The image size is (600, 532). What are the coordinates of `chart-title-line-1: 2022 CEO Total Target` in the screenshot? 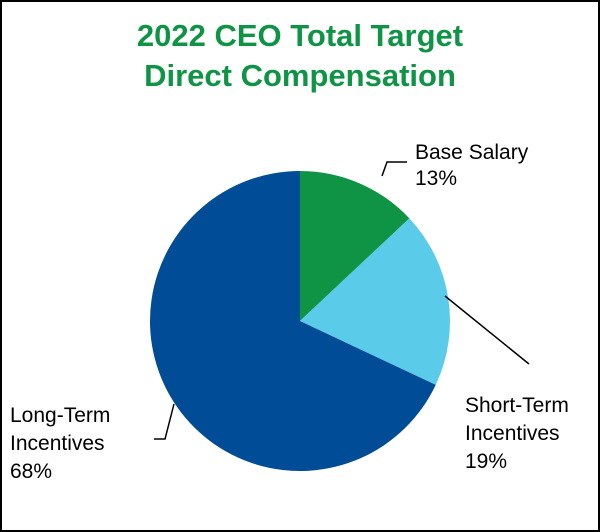 It's located at (300, 35).